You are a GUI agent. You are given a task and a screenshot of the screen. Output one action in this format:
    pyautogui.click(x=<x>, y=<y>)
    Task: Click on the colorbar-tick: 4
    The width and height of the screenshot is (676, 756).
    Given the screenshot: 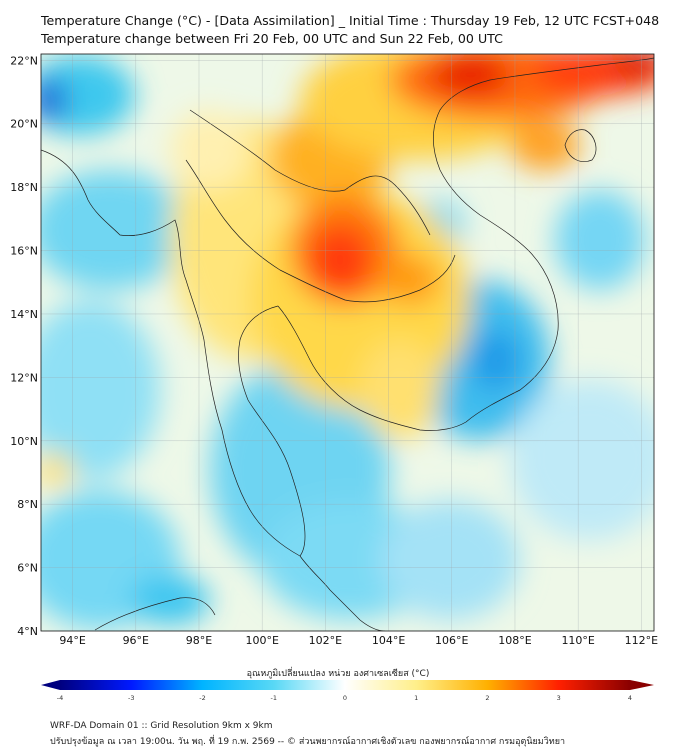 What is the action you would take?
    pyautogui.click(x=630, y=698)
    